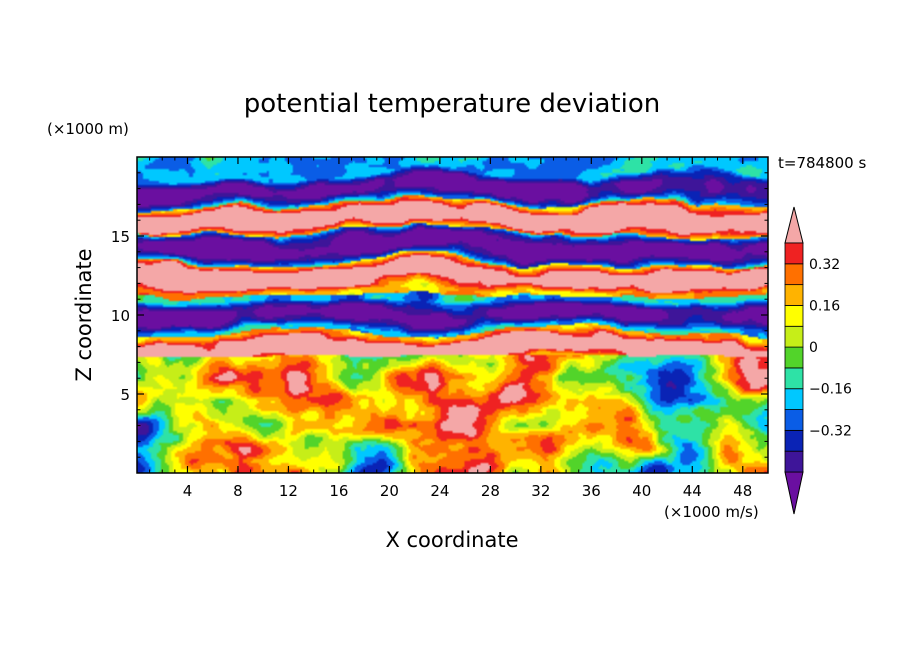 The width and height of the screenshot is (904, 654). I want to click on colorbar: −0.32 −0.16 0 0.16 0.32, so click(818, 360).